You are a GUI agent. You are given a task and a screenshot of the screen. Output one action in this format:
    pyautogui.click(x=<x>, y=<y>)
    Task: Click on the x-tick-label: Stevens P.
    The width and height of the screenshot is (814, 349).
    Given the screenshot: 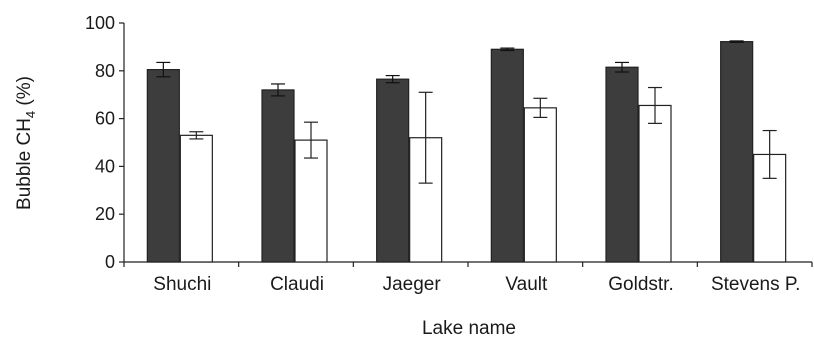 What is the action you would take?
    pyautogui.click(x=755, y=284)
    